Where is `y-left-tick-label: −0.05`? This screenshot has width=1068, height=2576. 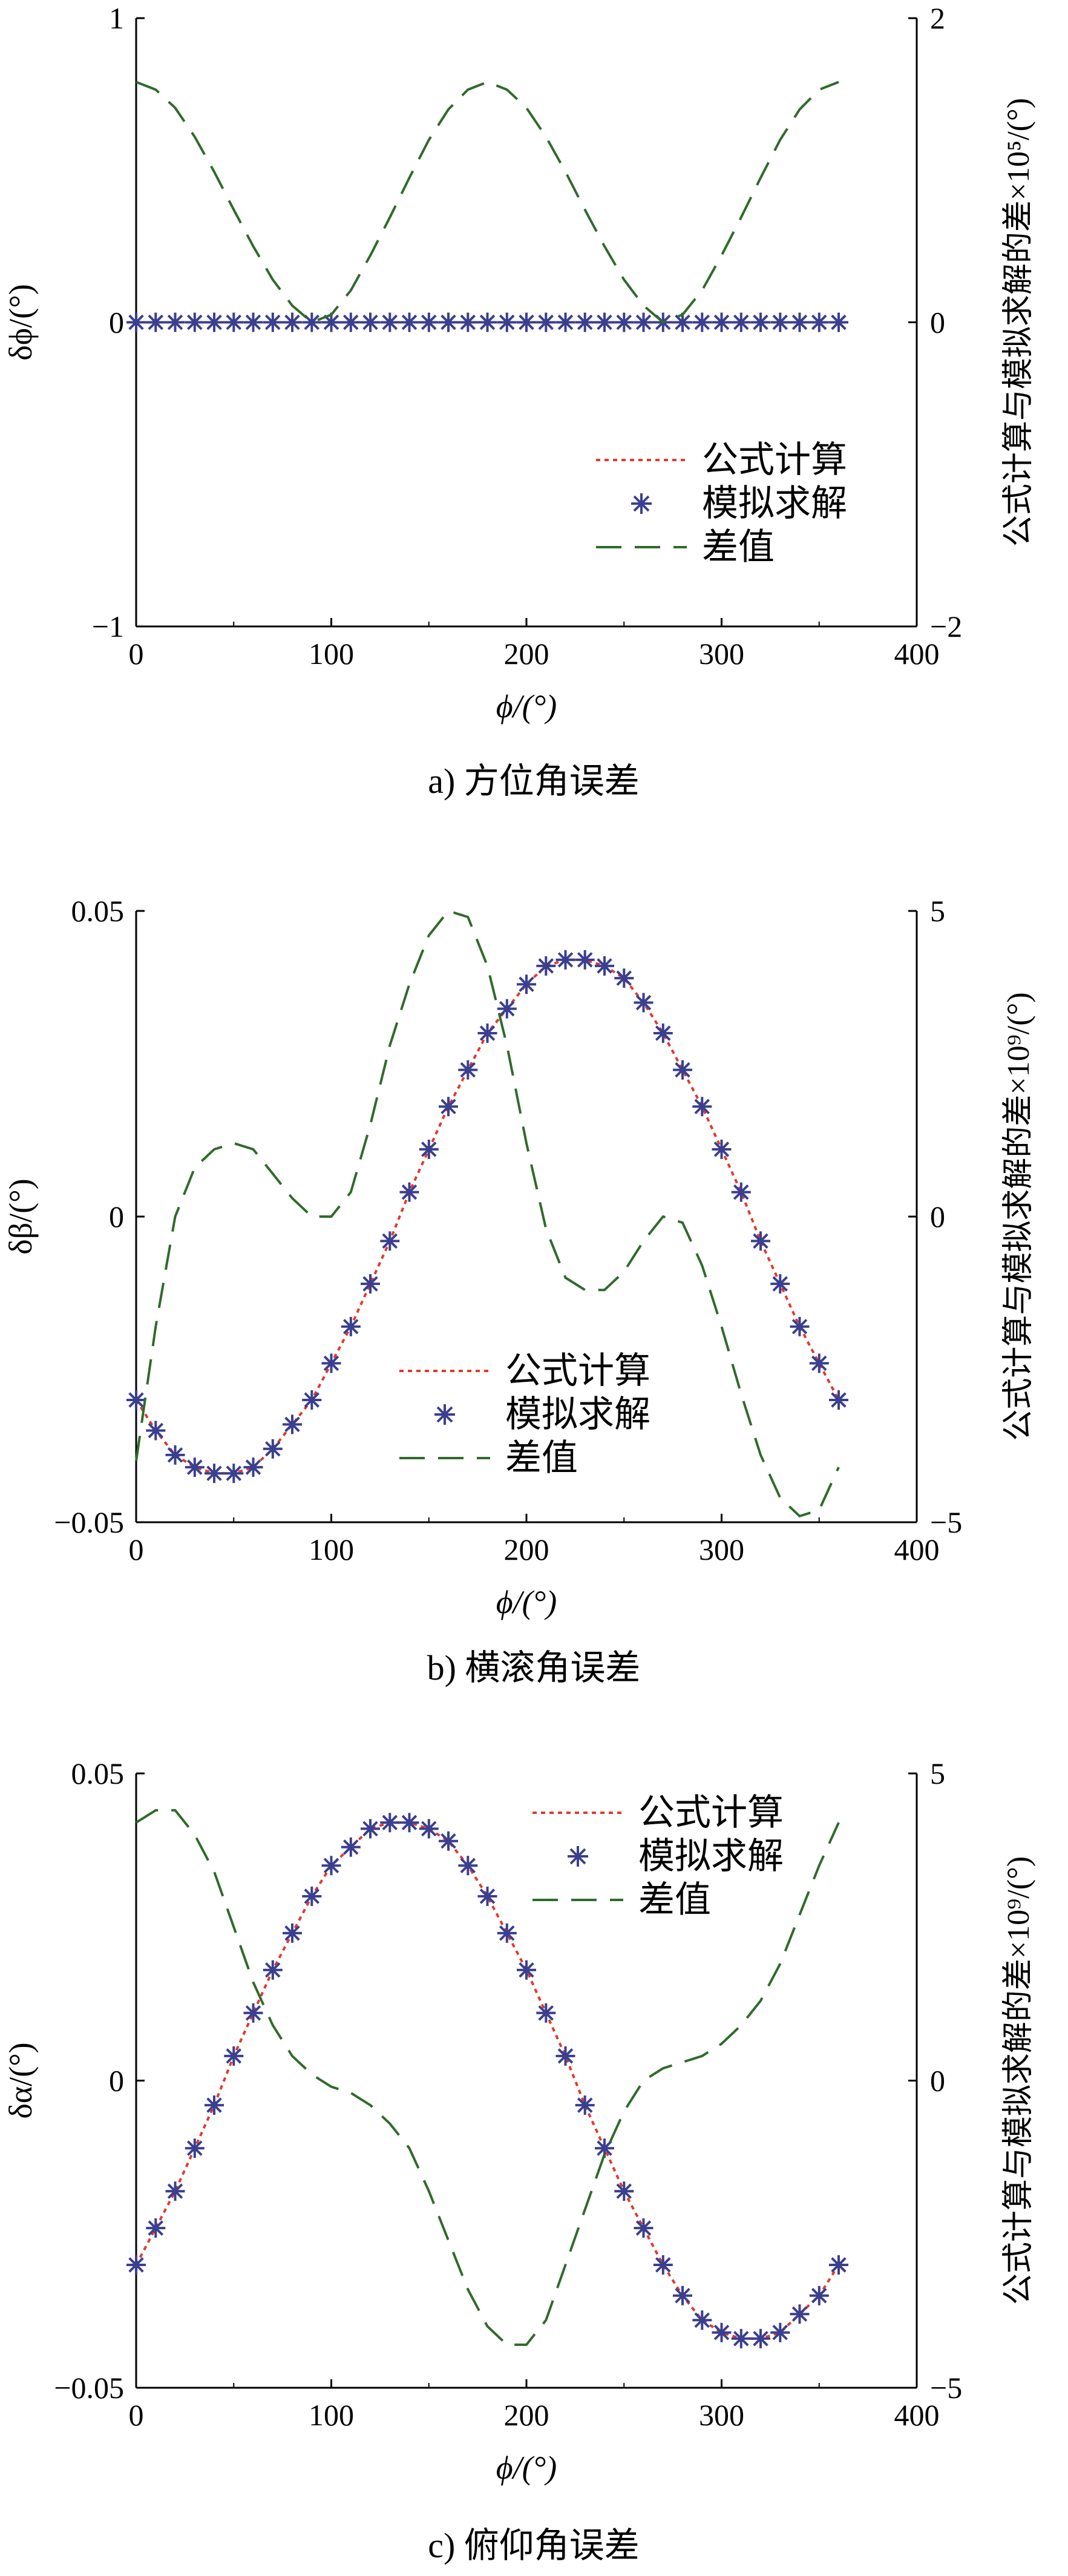 y-left-tick-label: −0.05 is located at coordinates (89, 1522).